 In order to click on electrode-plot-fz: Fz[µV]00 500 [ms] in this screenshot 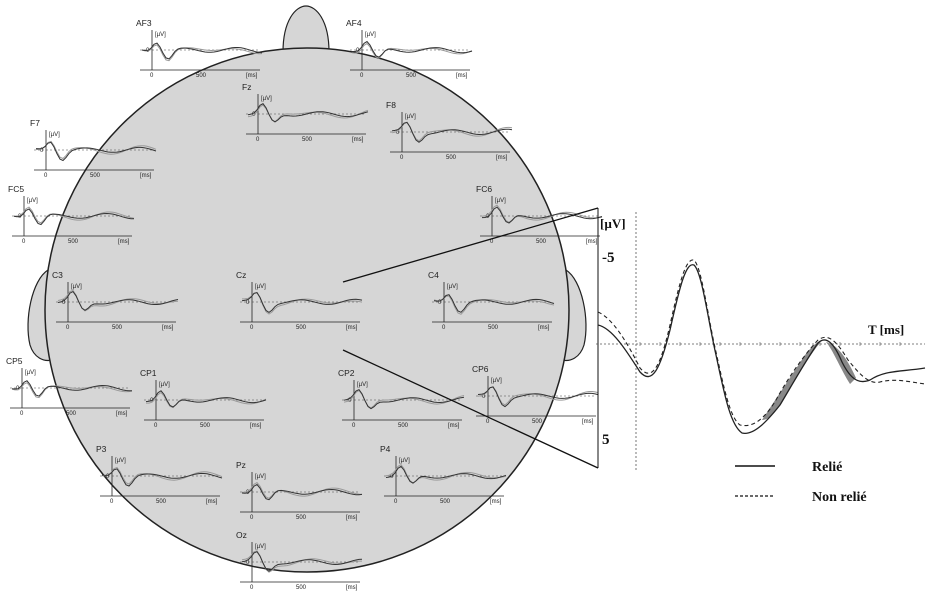, I will do `click(305, 112)`.